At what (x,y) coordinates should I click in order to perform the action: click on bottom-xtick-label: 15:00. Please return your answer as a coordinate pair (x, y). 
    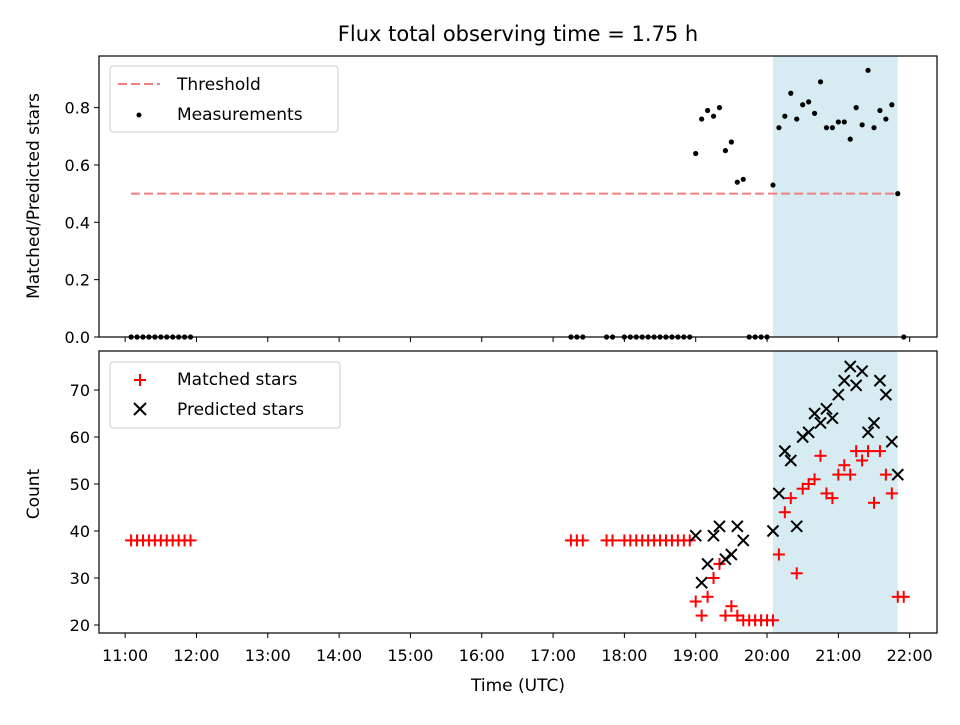
    Looking at the image, I should click on (410, 655).